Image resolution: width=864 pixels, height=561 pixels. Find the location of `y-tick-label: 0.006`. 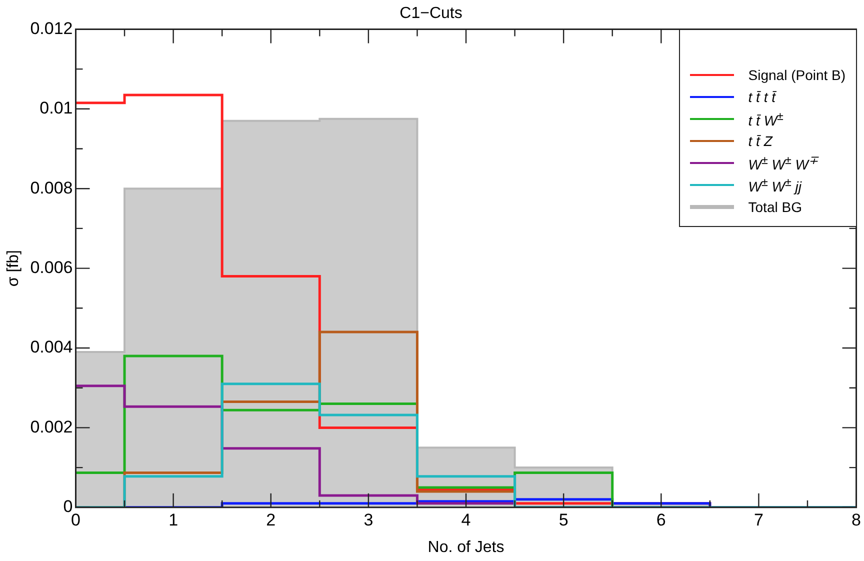

y-tick-label: 0.006 is located at coordinates (51, 267).